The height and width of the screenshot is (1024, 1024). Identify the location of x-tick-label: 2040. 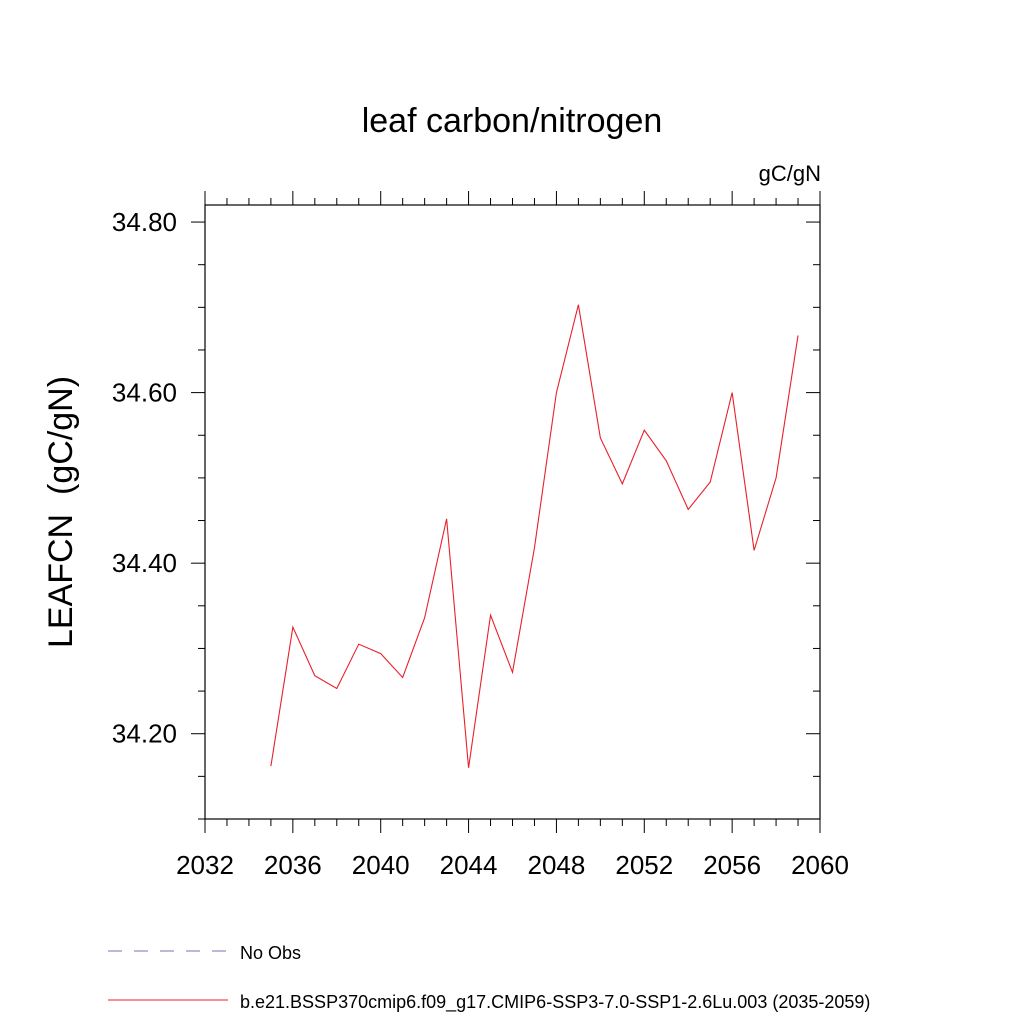
(381, 865).